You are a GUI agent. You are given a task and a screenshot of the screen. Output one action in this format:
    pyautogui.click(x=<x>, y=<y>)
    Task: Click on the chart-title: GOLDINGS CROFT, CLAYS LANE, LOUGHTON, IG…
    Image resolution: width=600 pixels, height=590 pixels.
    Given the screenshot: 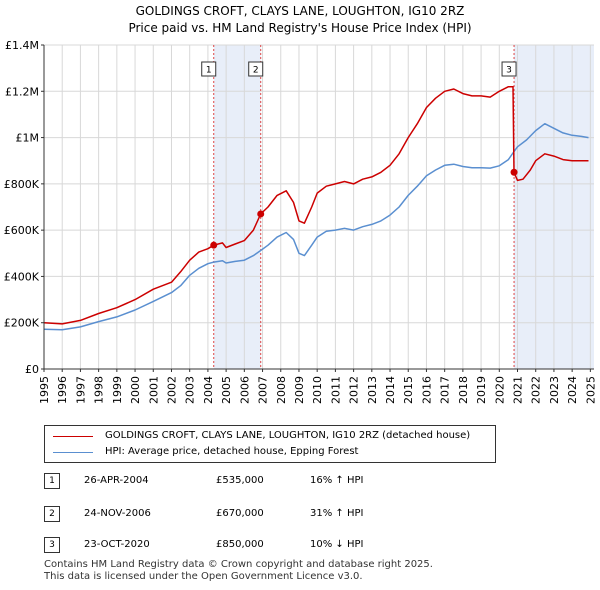 What is the action you would take?
    pyautogui.click(x=300, y=20)
    